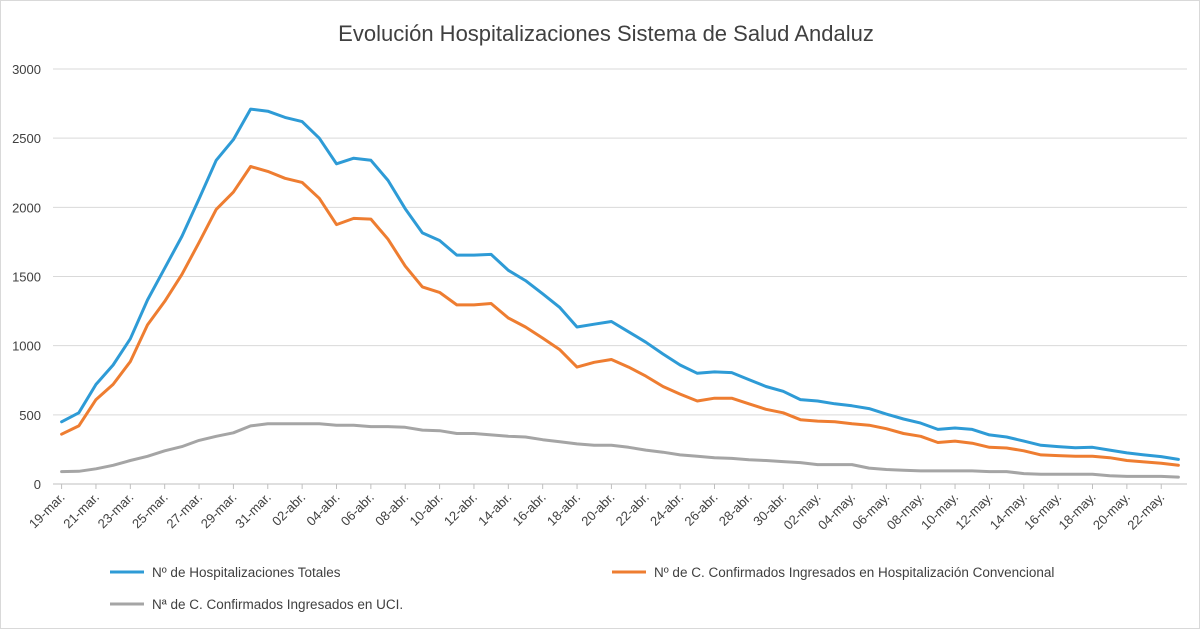 The width and height of the screenshot is (1200, 630). Describe the element at coordinates (26, 138) in the screenshot. I see `y-tick-label: 2500` at that location.